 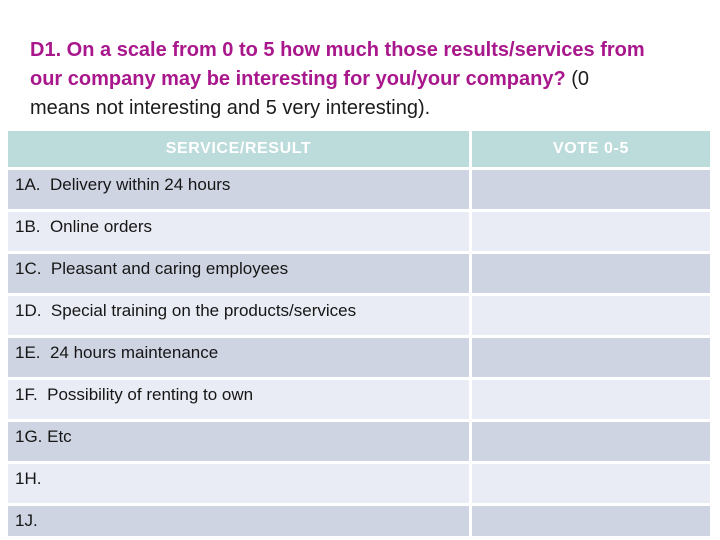 What do you see at coordinates (238, 273) in the screenshot?
I see `service-cell: 1C. Pleasant and caring employees` at bounding box center [238, 273].